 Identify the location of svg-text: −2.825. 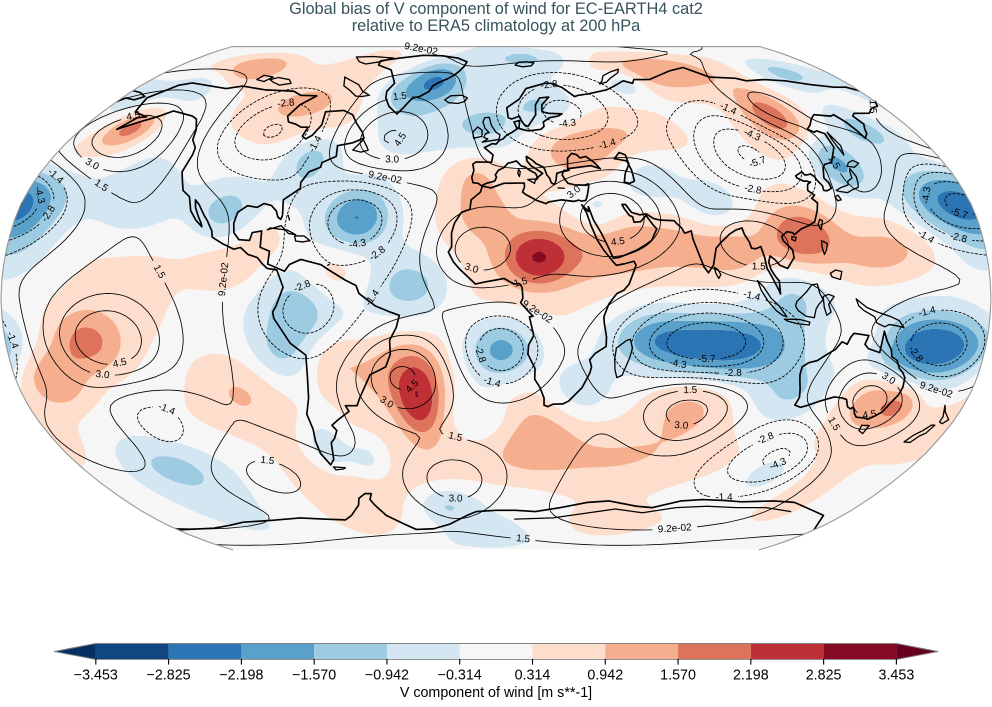
(169, 675).